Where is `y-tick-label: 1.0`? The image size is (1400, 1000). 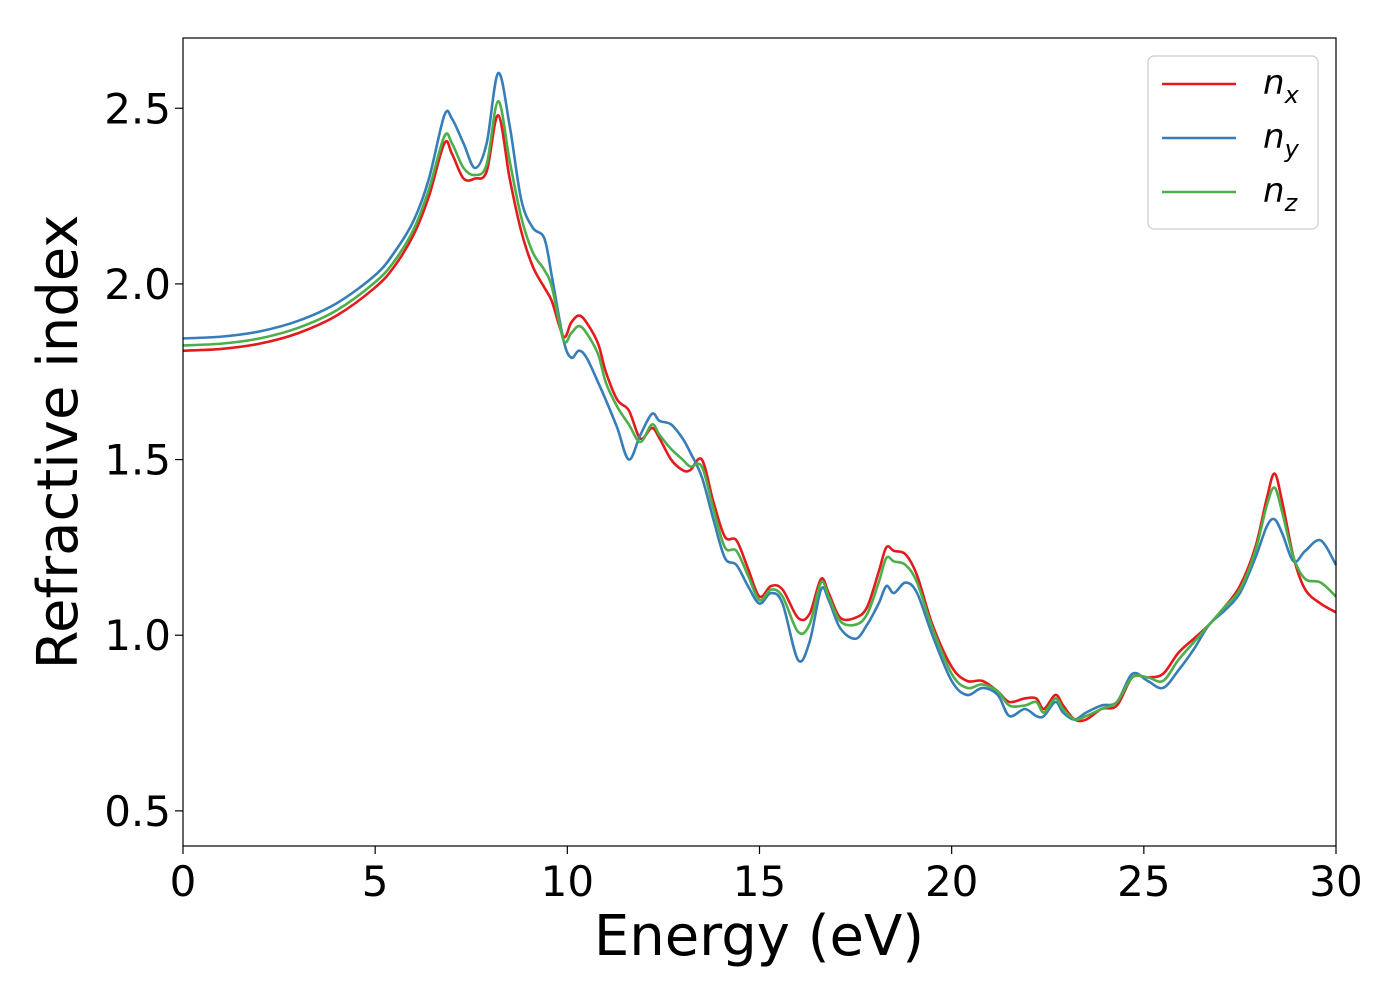 y-tick-label: 1.0 is located at coordinates (137, 635).